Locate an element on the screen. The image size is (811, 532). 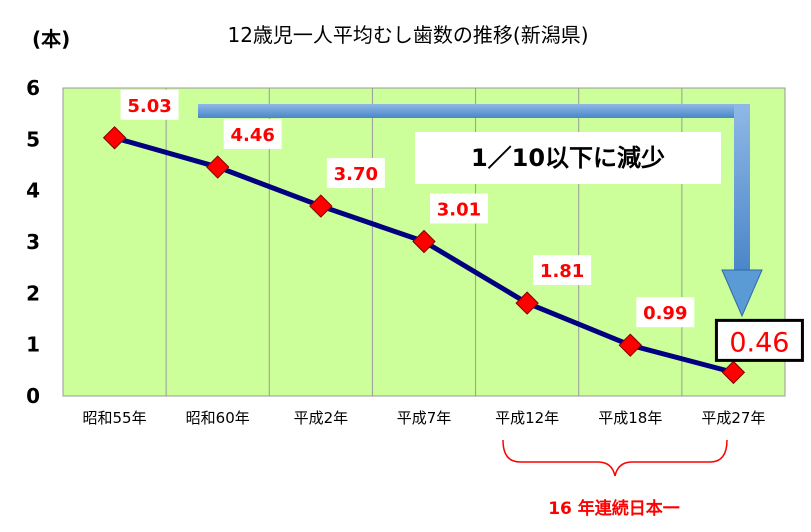
x-tick-label: 平成7年 is located at coordinates (424, 418).